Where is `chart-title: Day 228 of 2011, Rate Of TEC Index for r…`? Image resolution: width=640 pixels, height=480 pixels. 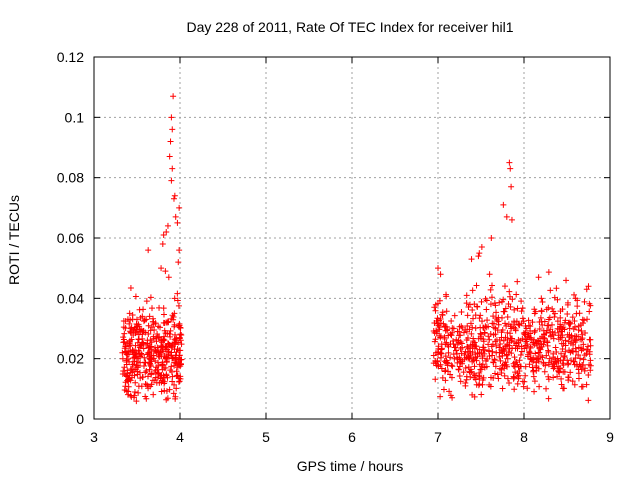
chart-title: Day 228 of 2011, Rate Of TEC Index for r… is located at coordinates (349, 27).